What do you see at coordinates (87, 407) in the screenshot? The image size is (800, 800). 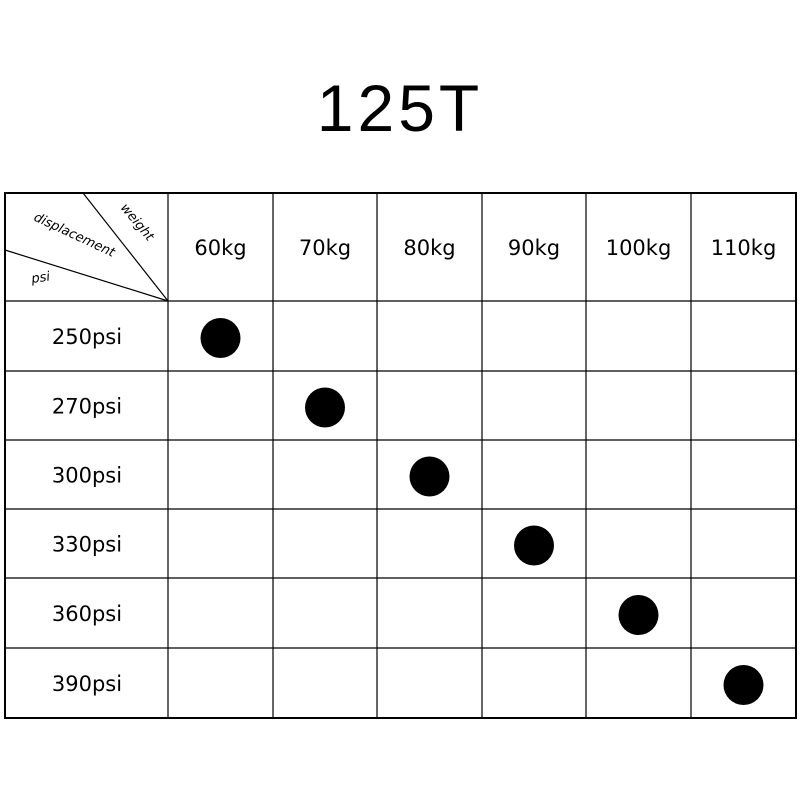 I see `row-header: 270psi` at bounding box center [87, 407].